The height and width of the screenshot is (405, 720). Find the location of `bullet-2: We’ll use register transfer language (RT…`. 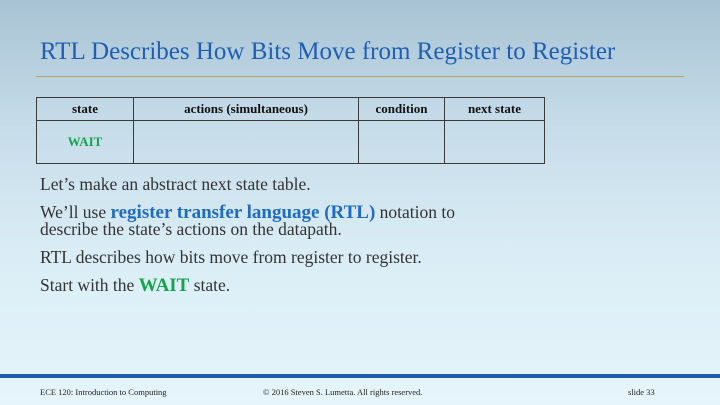

bullet-2: We’ll use register transfer language (RT… is located at coordinates (250, 220).